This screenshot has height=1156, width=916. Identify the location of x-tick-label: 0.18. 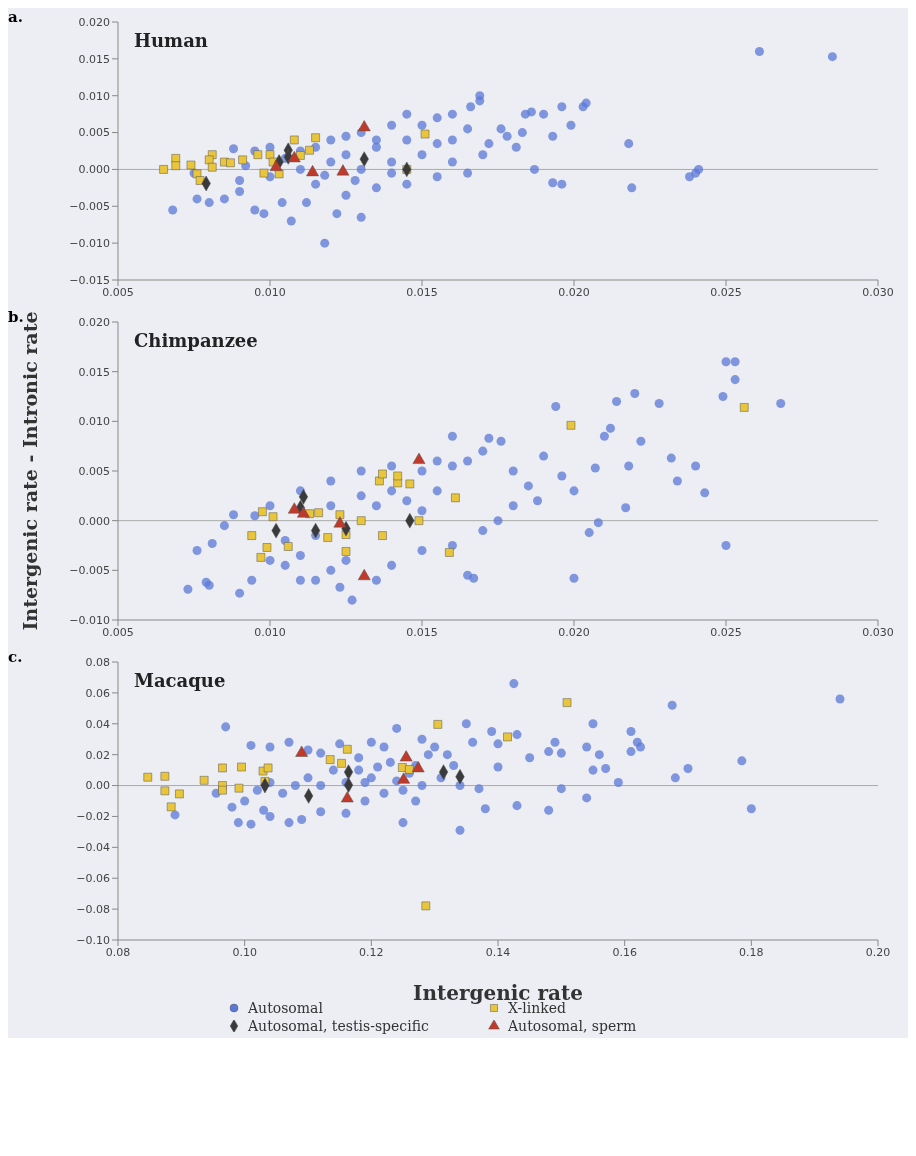
(751, 952).